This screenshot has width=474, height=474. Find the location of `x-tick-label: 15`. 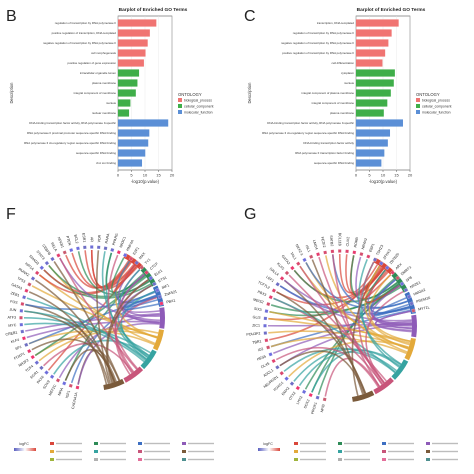

x-tick-label: 15 is located at coordinates (396, 175).